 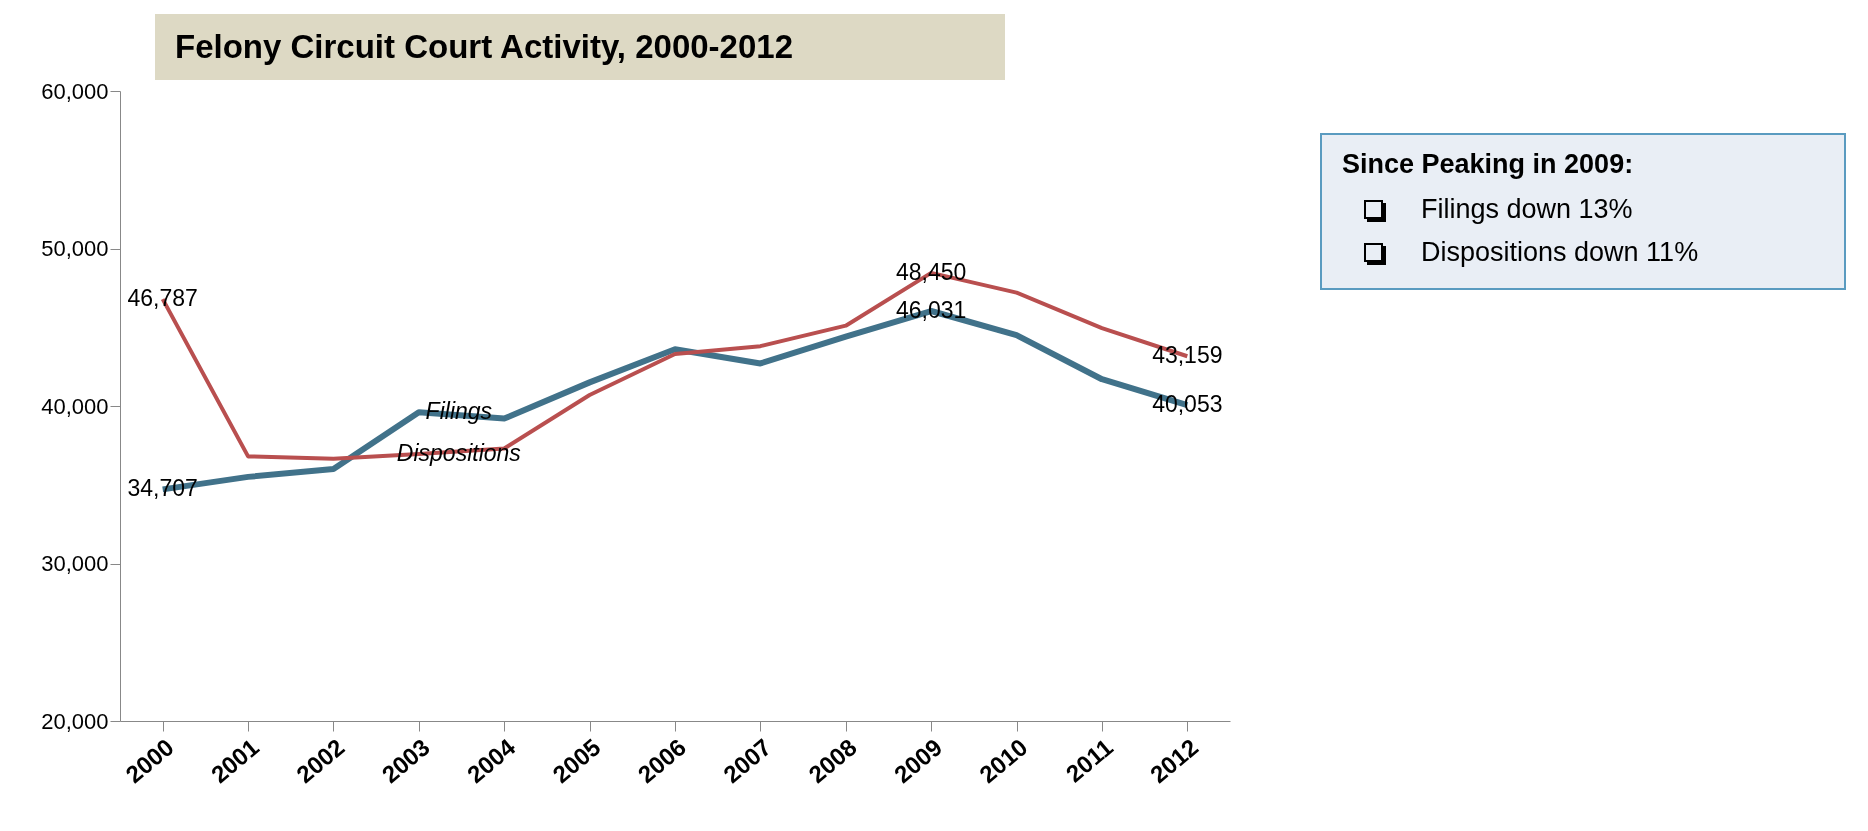 What do you see at coordinates (75, 721) in the screenshot?
I see `y-tick-label: 20,000` at bounding box center [75, 721].